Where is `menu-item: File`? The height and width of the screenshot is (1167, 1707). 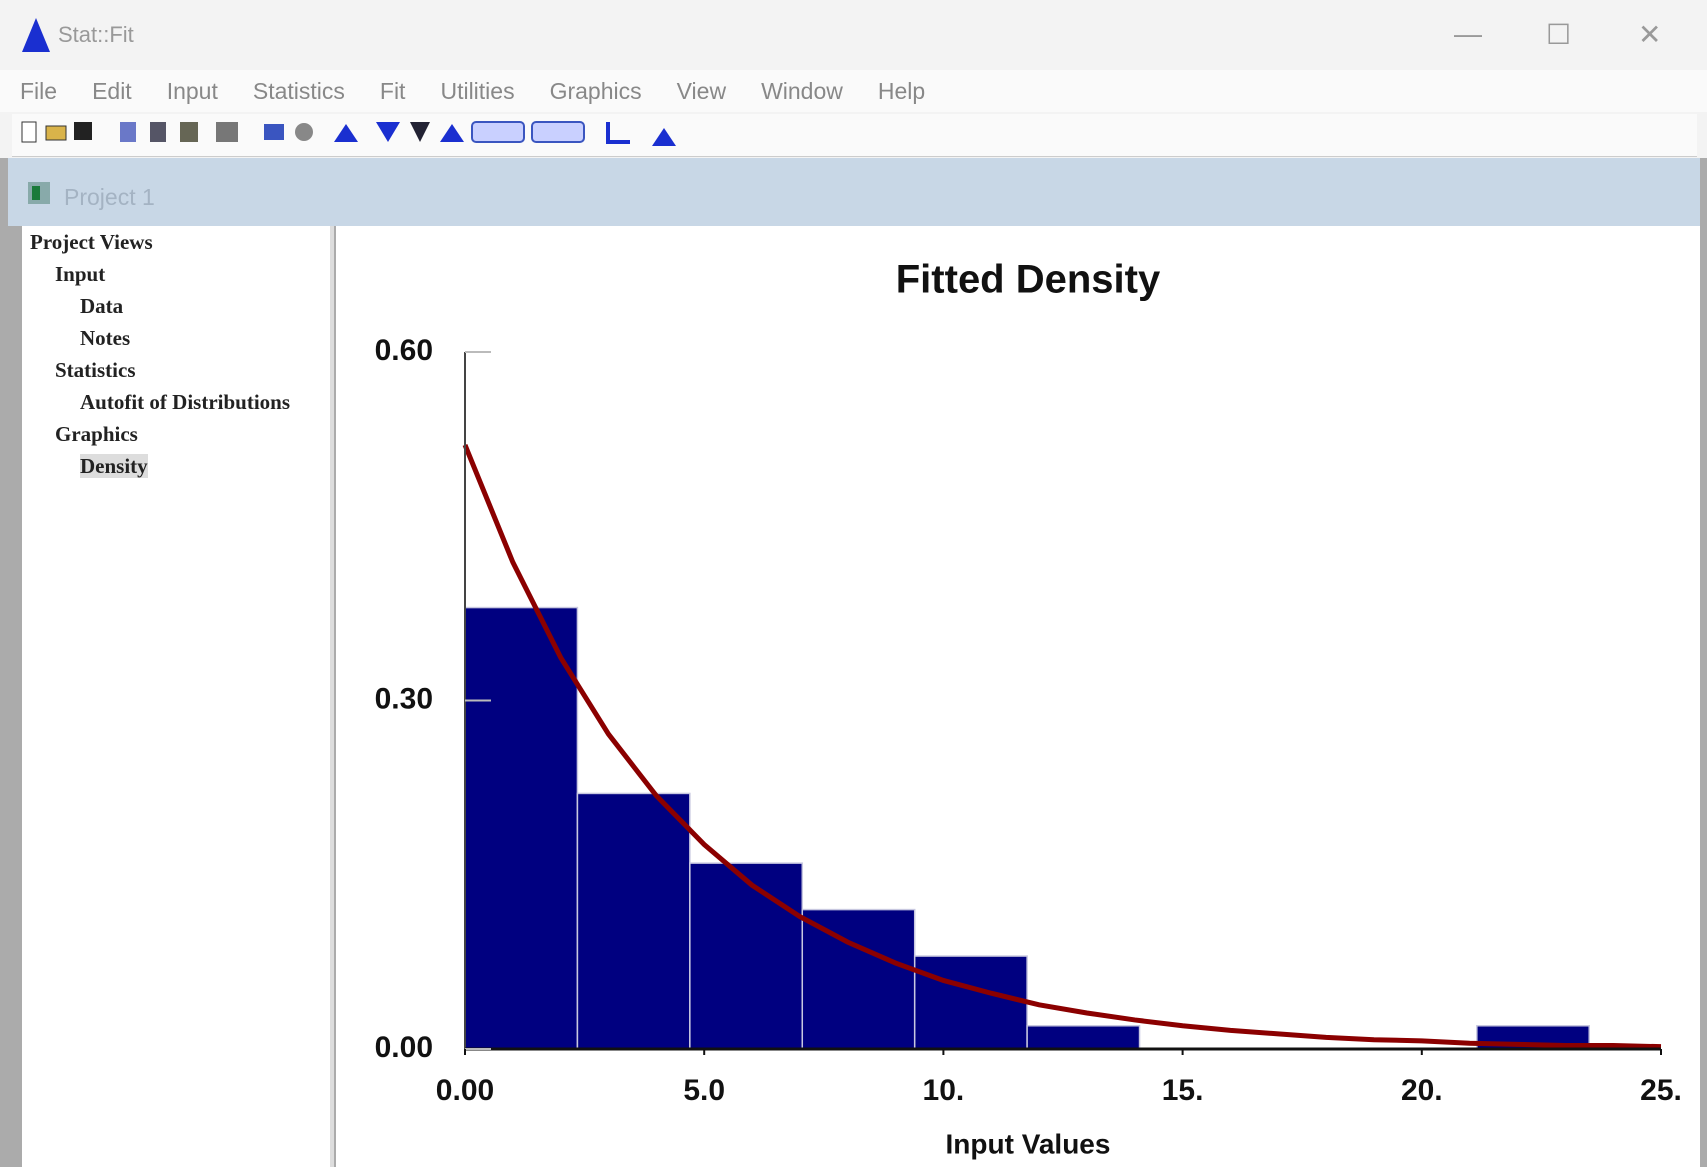 menu-item: File is located at coordinates (39, 91).